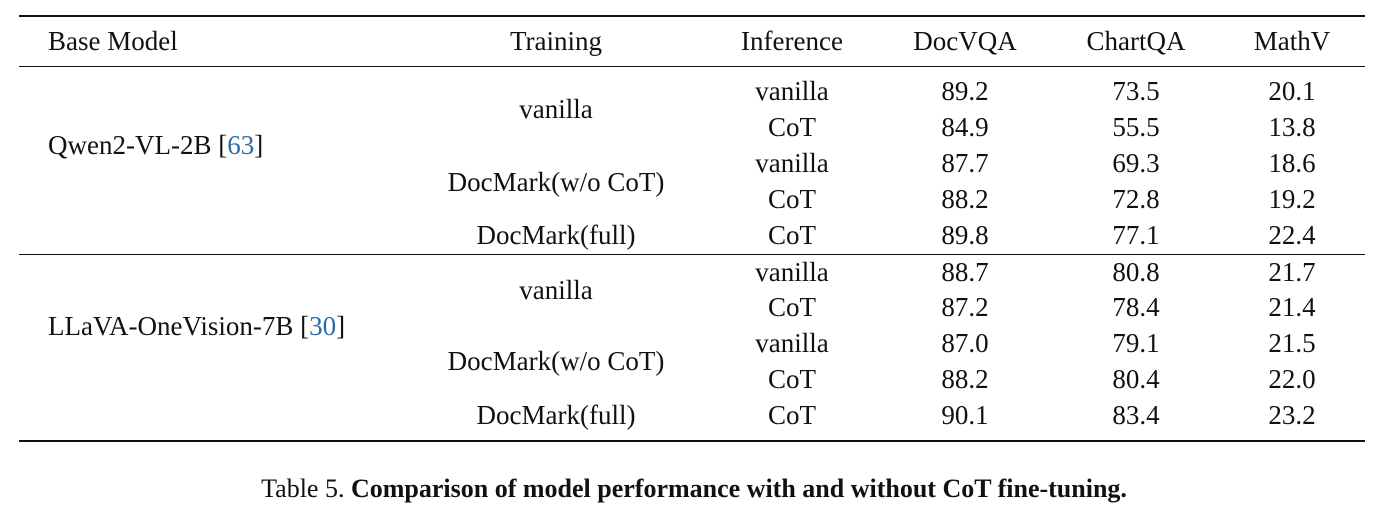 The height and width of the screenshot is (512, 1388). What do you see at coordinates (1292, 41) in the screenshot?
I see `header-mathv: MathV` at bounding box center [1292, 41].